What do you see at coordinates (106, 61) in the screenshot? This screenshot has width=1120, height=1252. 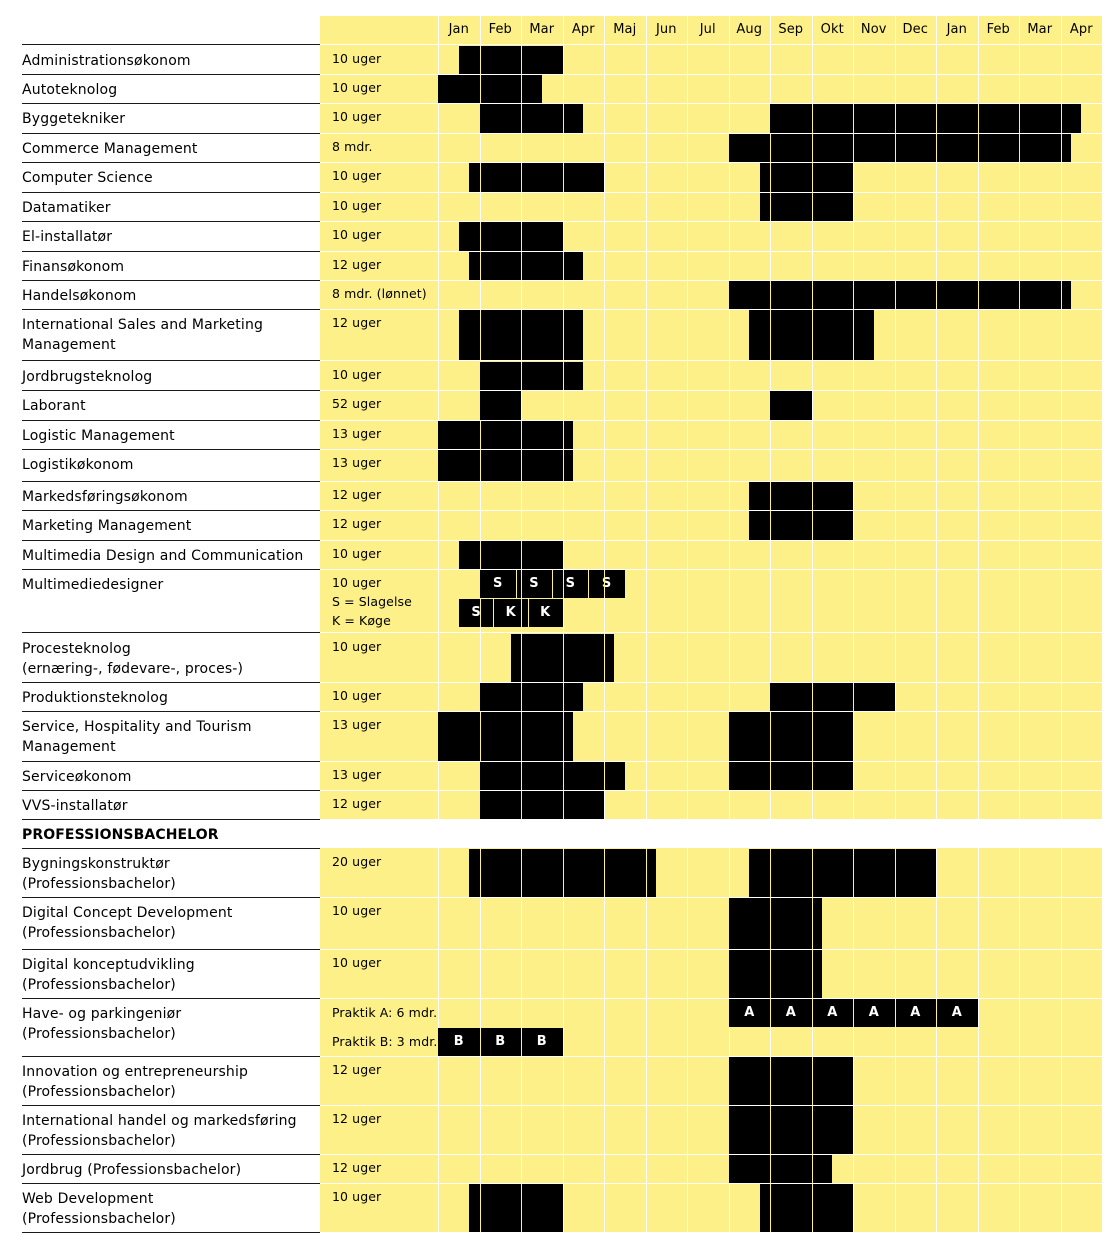 I see `row-name-line: Administrationsøkonom` at bounding box center [106, 61].